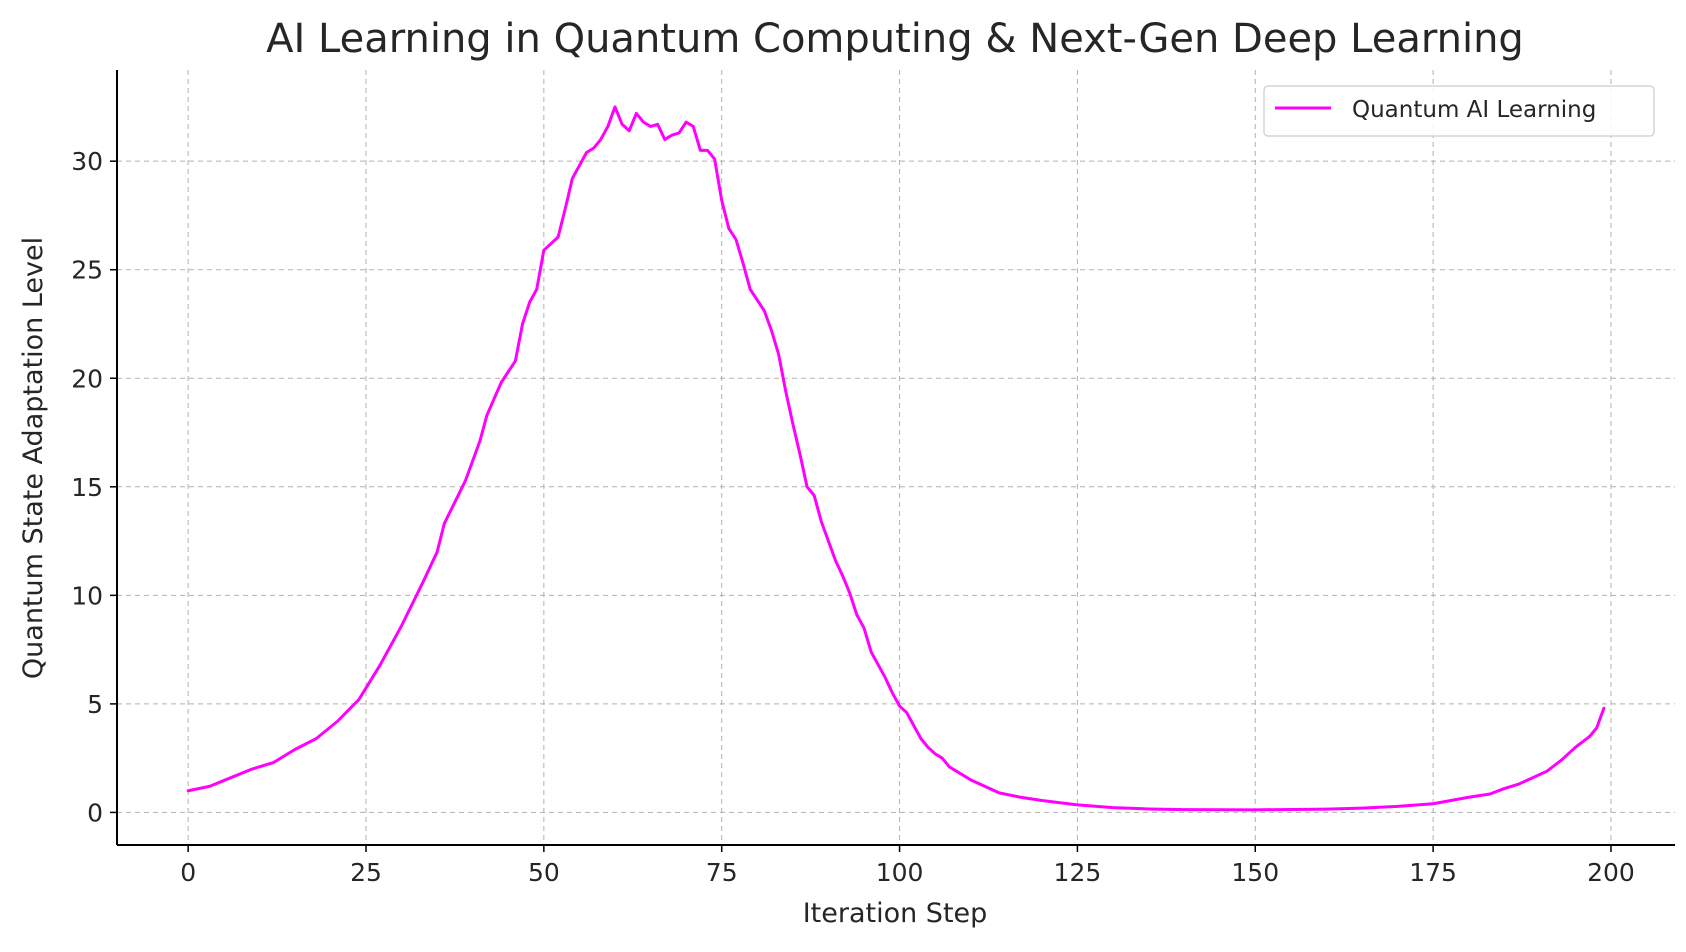 Image resolution: width=1686 pixels, height=952 pixels. Describe the element at coordinates (188, 872) in the screenshot. I see `x-tick-label: 0` at that location.